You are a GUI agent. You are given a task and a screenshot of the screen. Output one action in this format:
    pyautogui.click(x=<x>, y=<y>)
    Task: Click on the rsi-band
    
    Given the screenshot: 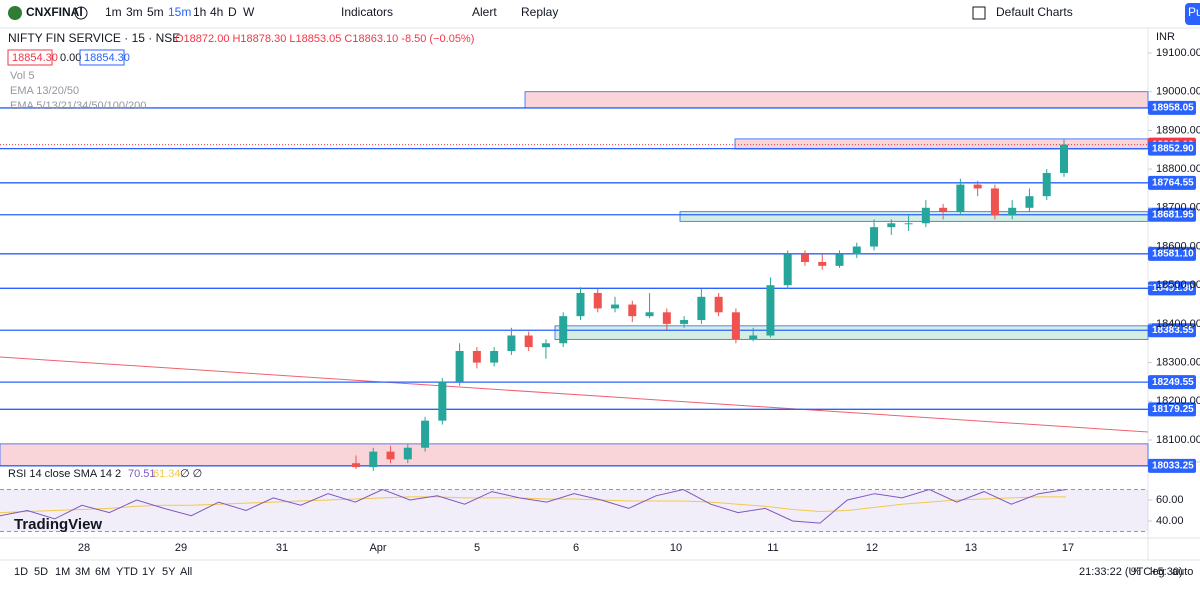 What is the action you would take?
    pyautogui.click(x=574, y=510)
    